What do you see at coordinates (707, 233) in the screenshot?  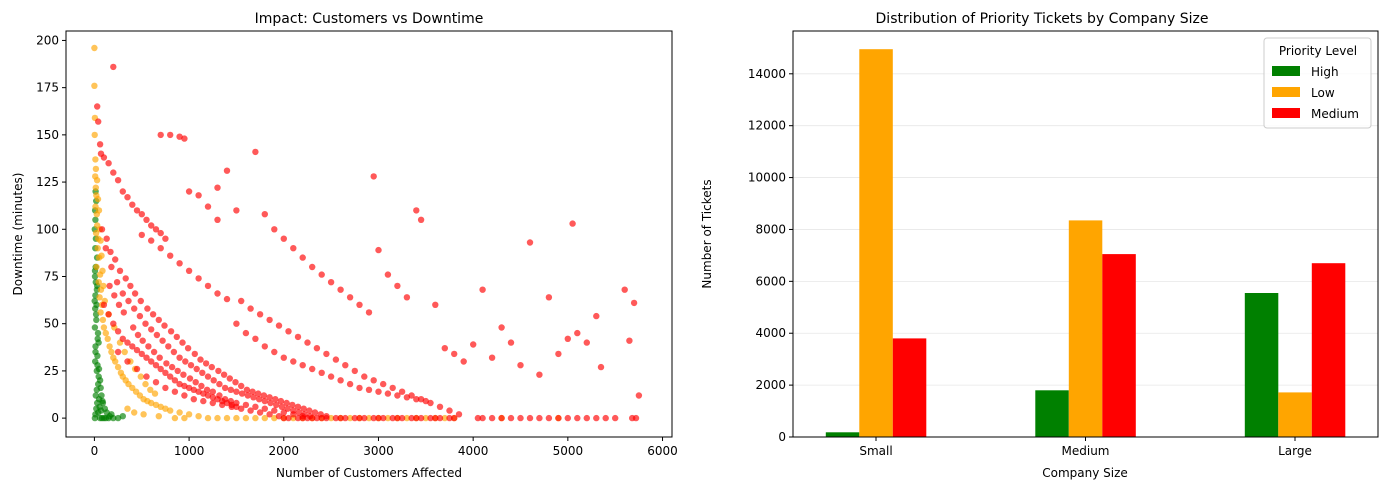 I see `bar-y-axis-label: Number of Tickets` at bounding box center [707, 233].